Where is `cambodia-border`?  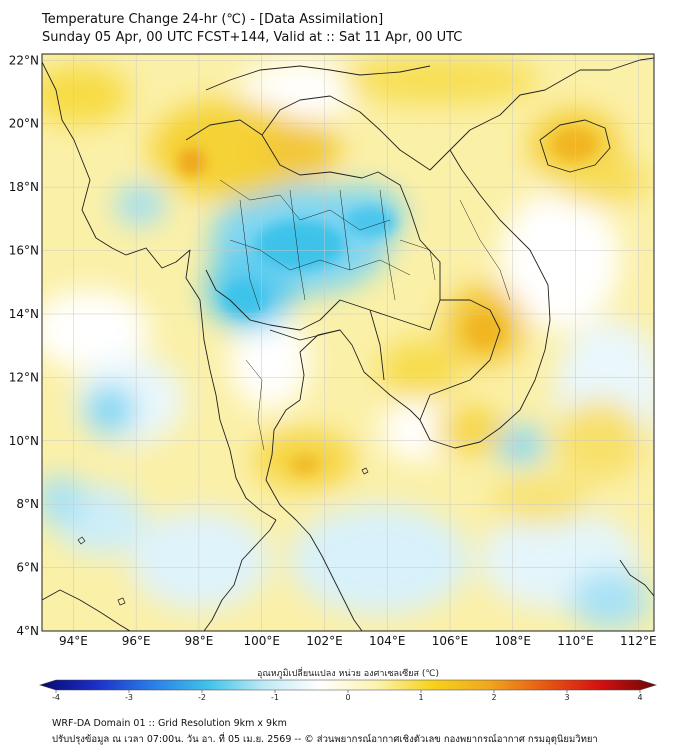
cambodia-border is located at coordinates (377, 345).